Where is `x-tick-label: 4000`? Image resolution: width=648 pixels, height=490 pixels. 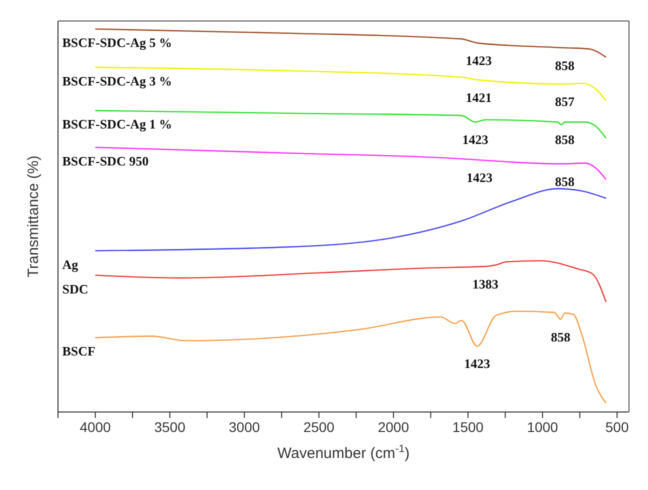 x-tick-label: 4000 is located at coordinates (96, 427).